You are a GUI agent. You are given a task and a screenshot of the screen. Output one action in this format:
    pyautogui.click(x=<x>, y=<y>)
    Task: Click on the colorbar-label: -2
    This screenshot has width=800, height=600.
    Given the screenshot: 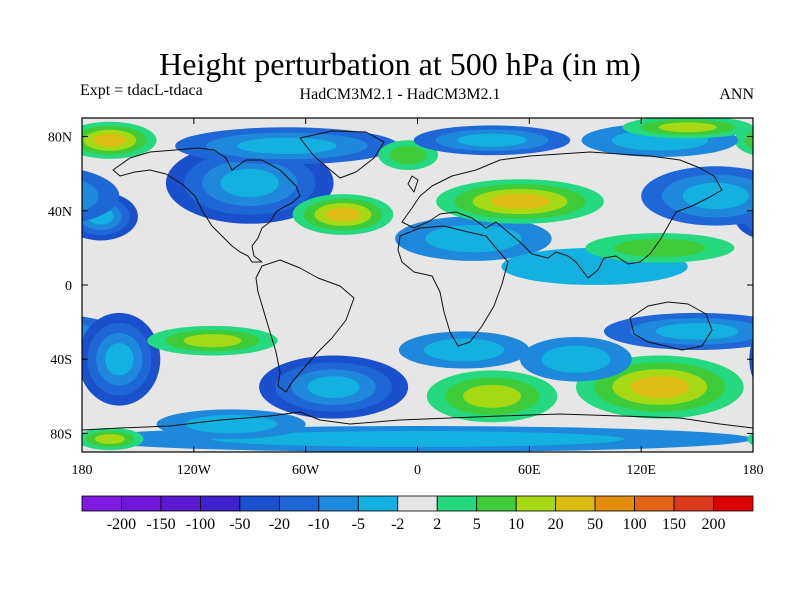 What is the action you would take?
    pyautogui.click(x=397, y=524)
    